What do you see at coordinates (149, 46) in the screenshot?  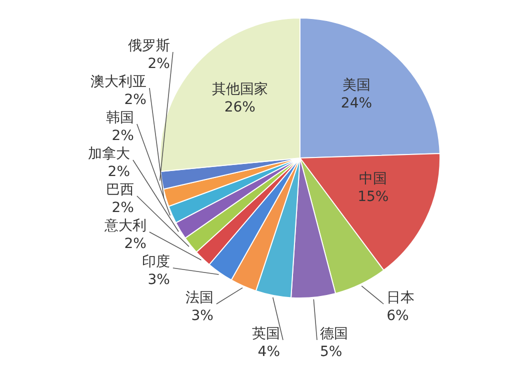 I see `slice-label: 俄罗斯` at bounding box center [149, 46].